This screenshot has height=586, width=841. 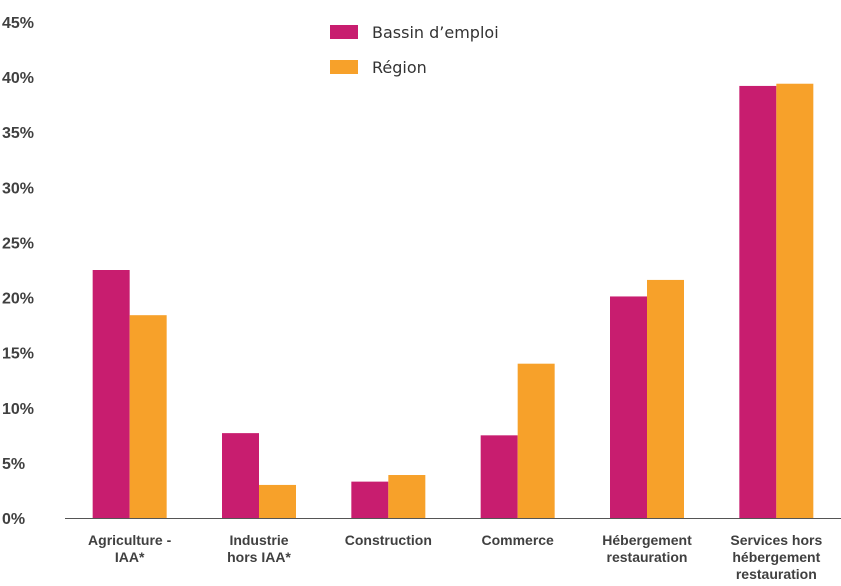 What do you see at coordinates (414, 50) in the screenshot?
I see `legend: Bassin d’emploi Région` at bounding box center [414, 50].